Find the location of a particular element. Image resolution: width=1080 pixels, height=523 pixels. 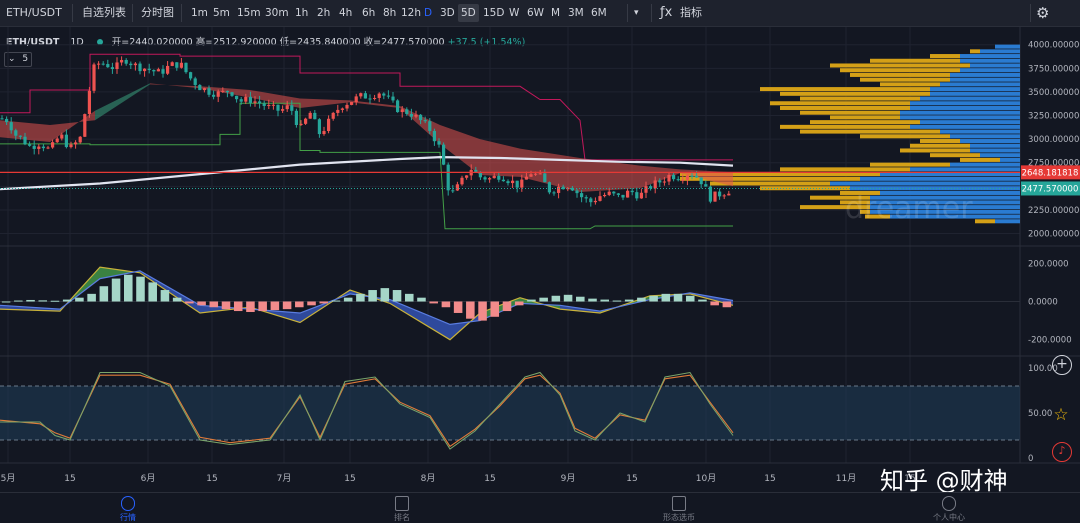

timeframe-30m: 30m is located at coordinates (277, 13).